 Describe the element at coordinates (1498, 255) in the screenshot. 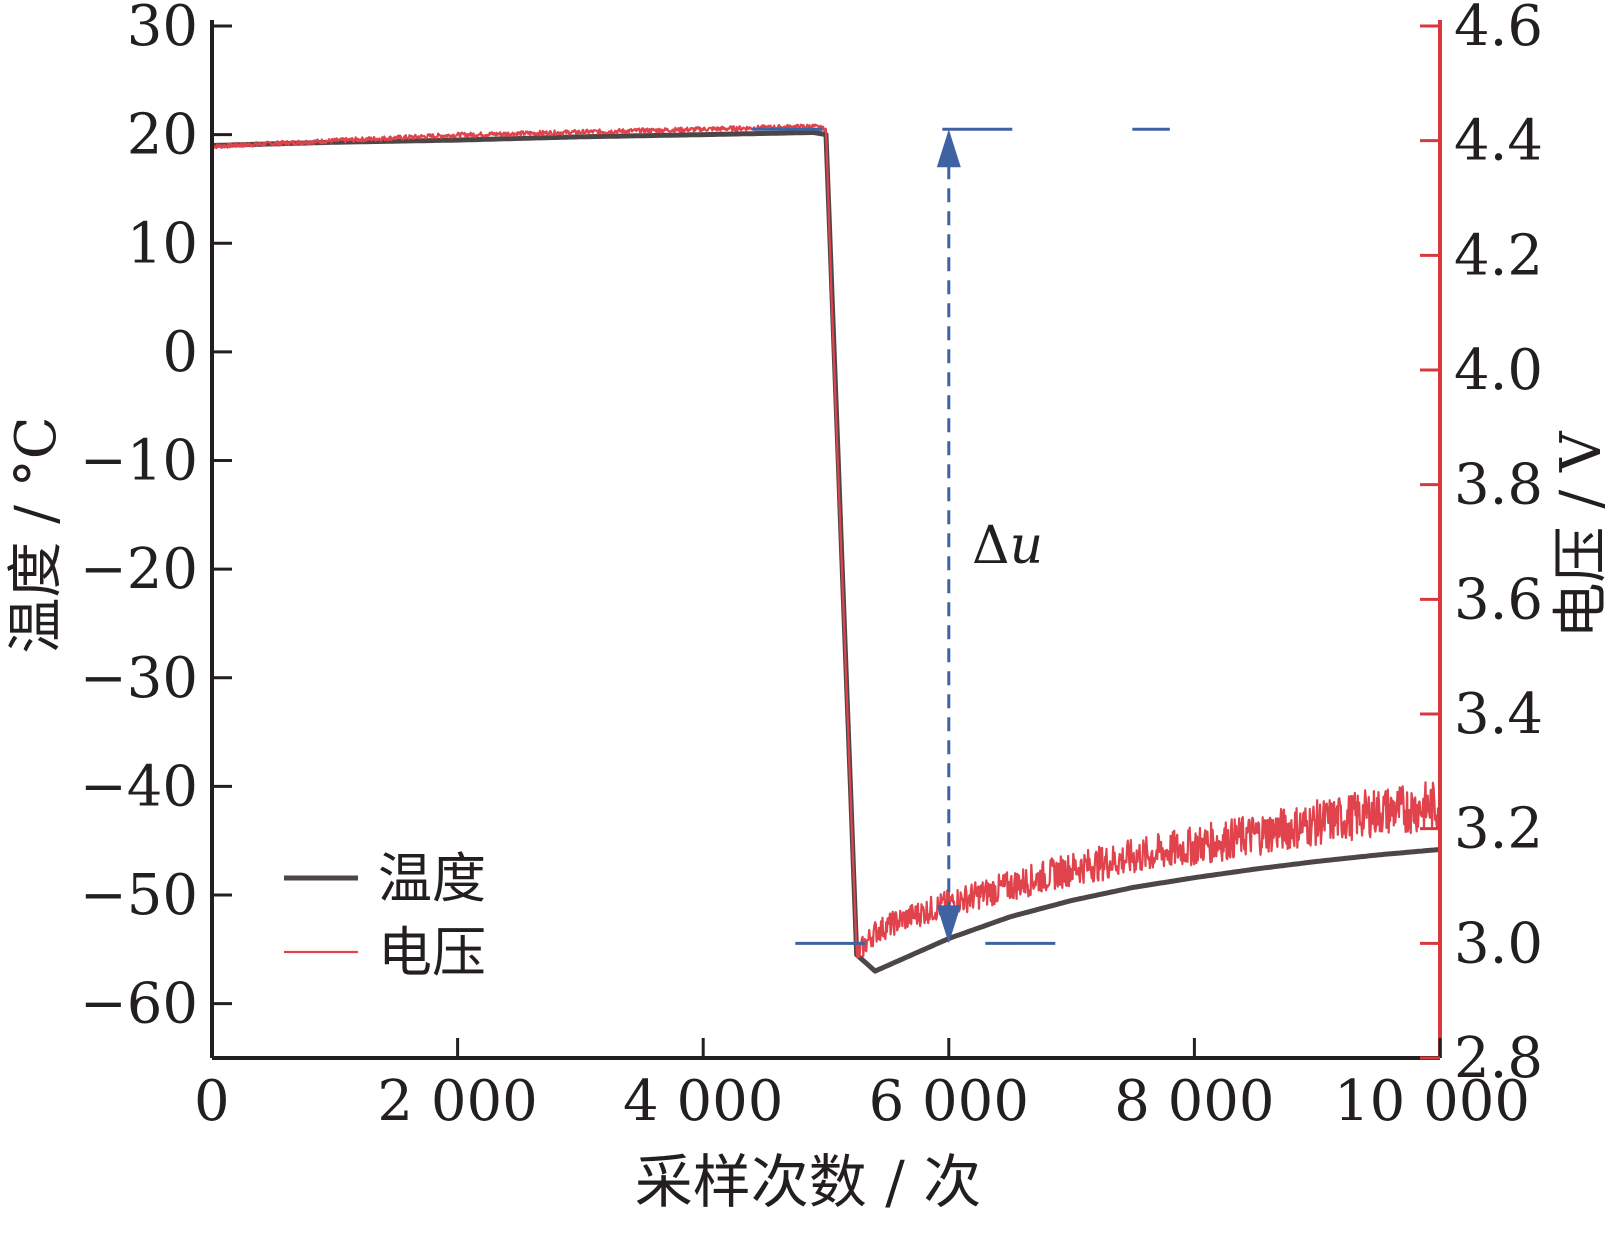

I see `y-right-tick-label: 4.2` at that location.